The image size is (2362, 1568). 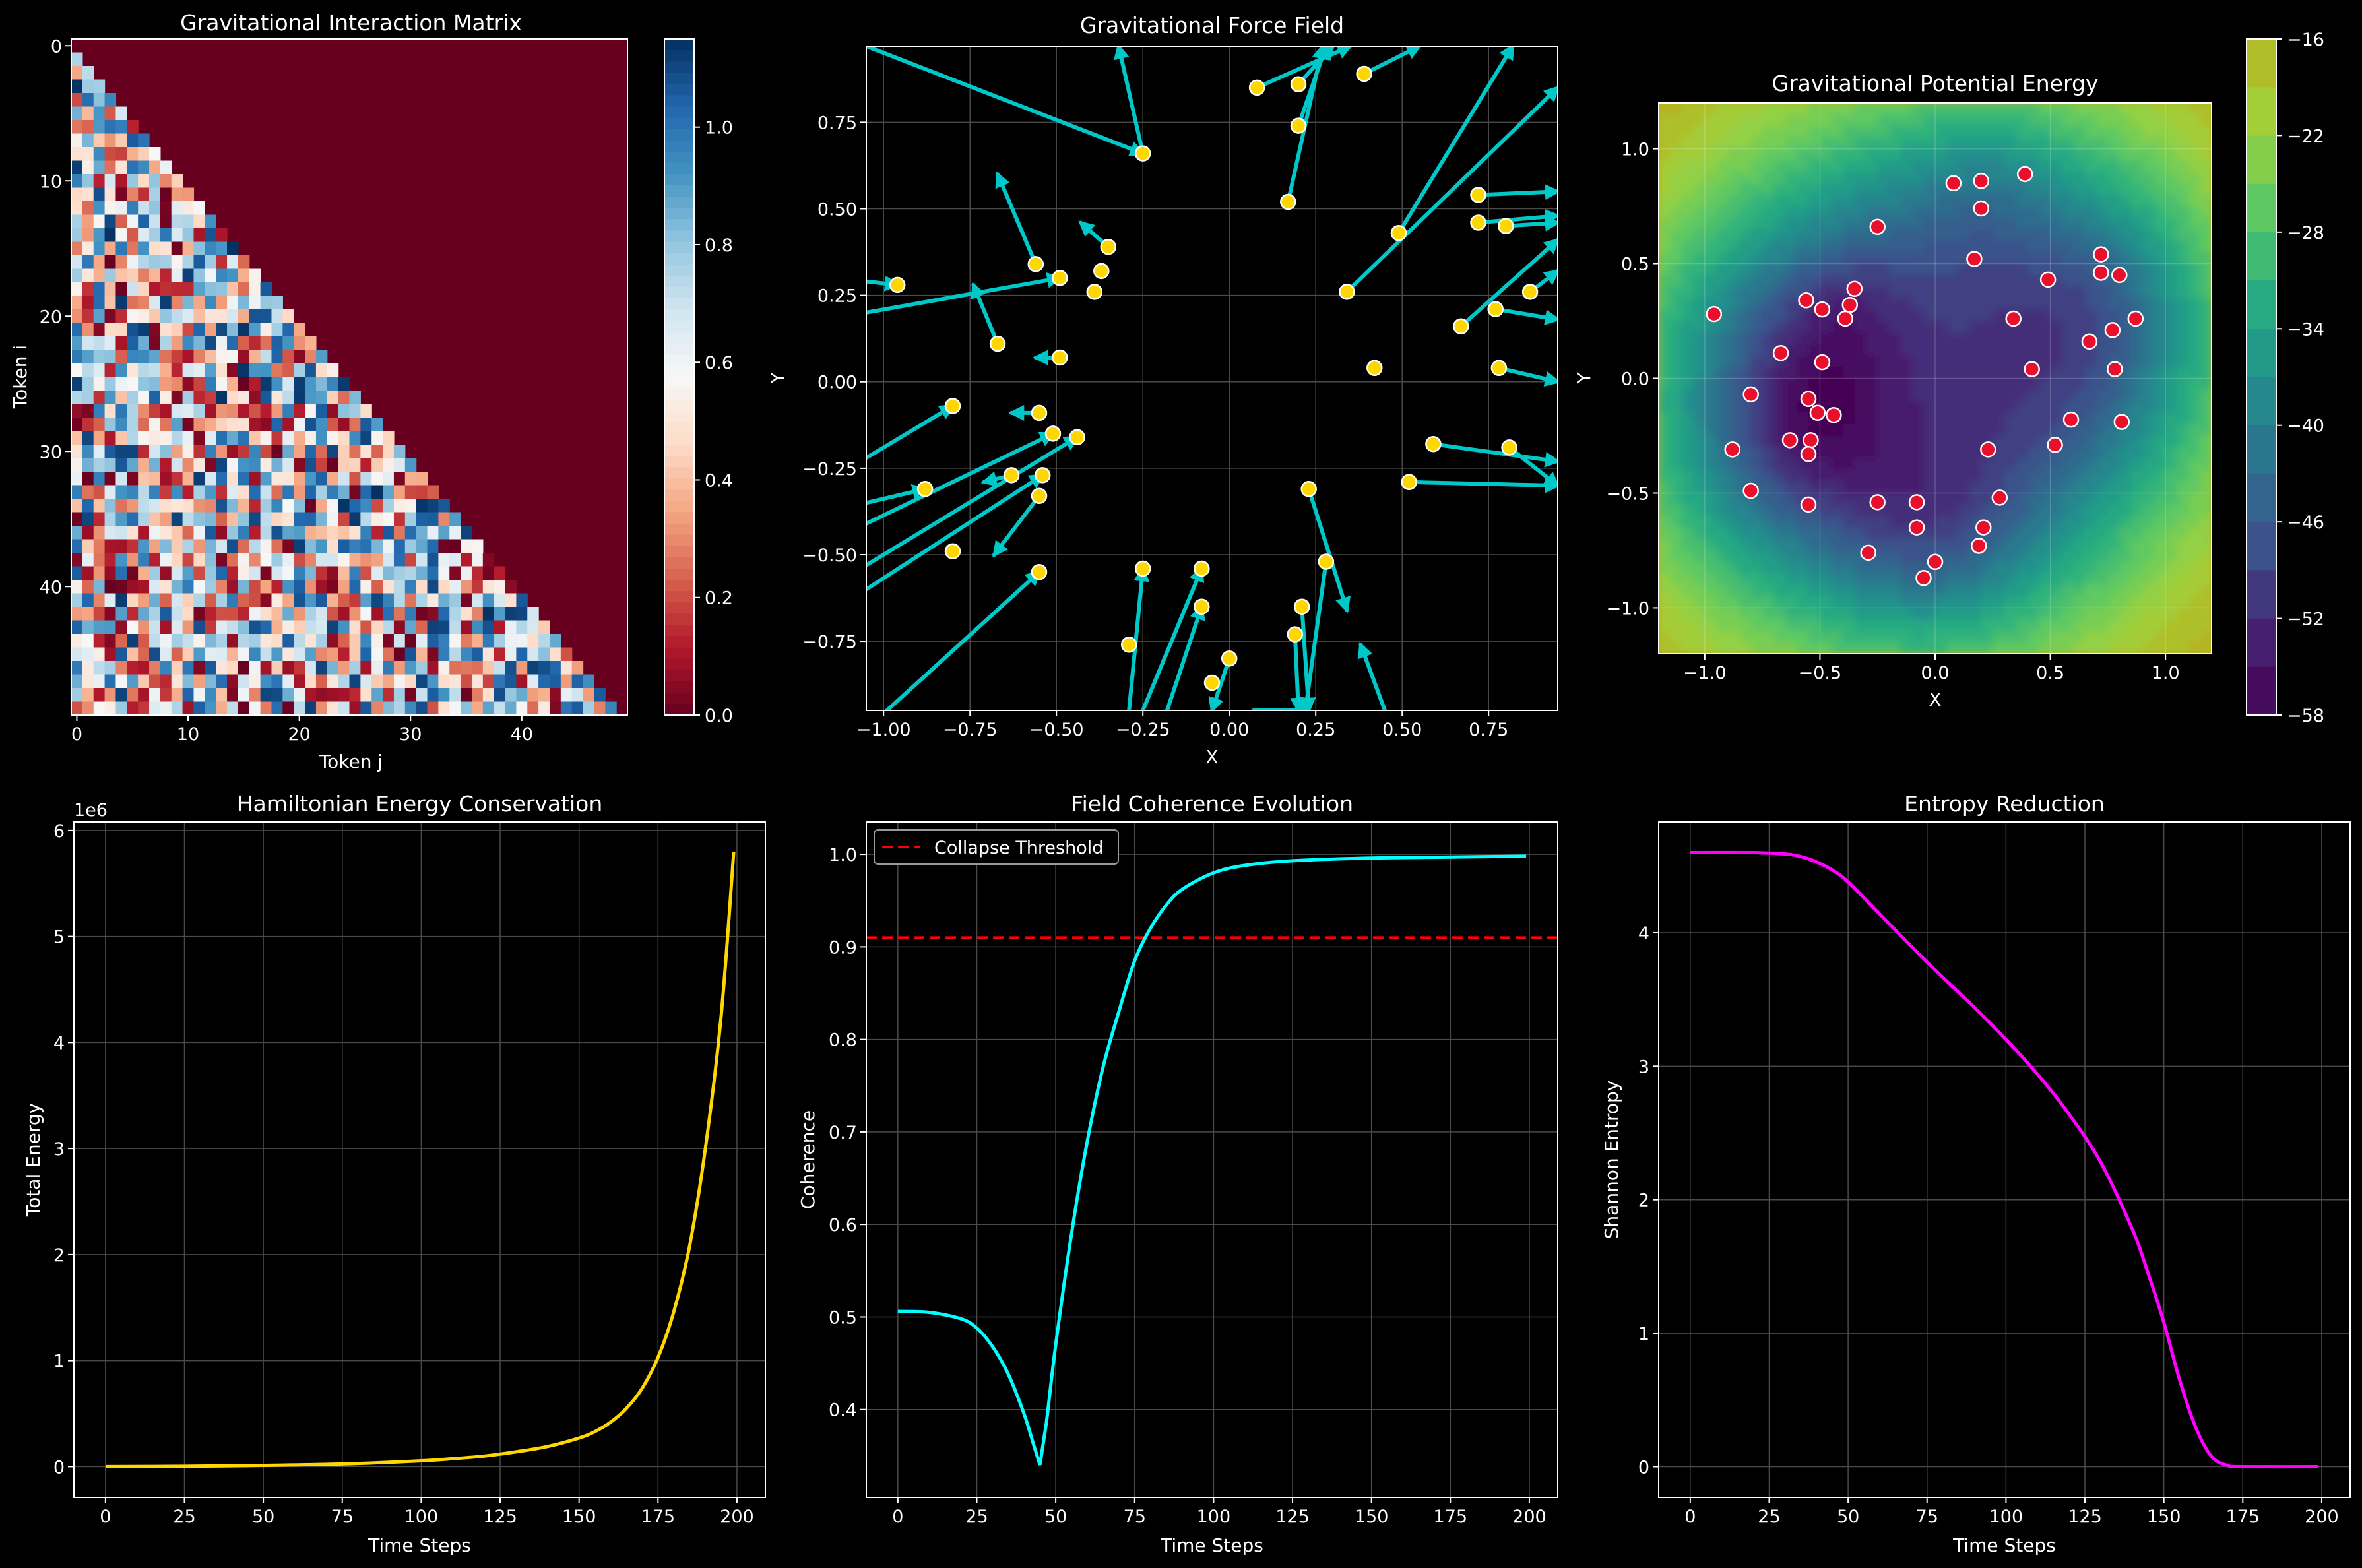 I want to click on forcefield-frame, so click(x=1212, y=378).